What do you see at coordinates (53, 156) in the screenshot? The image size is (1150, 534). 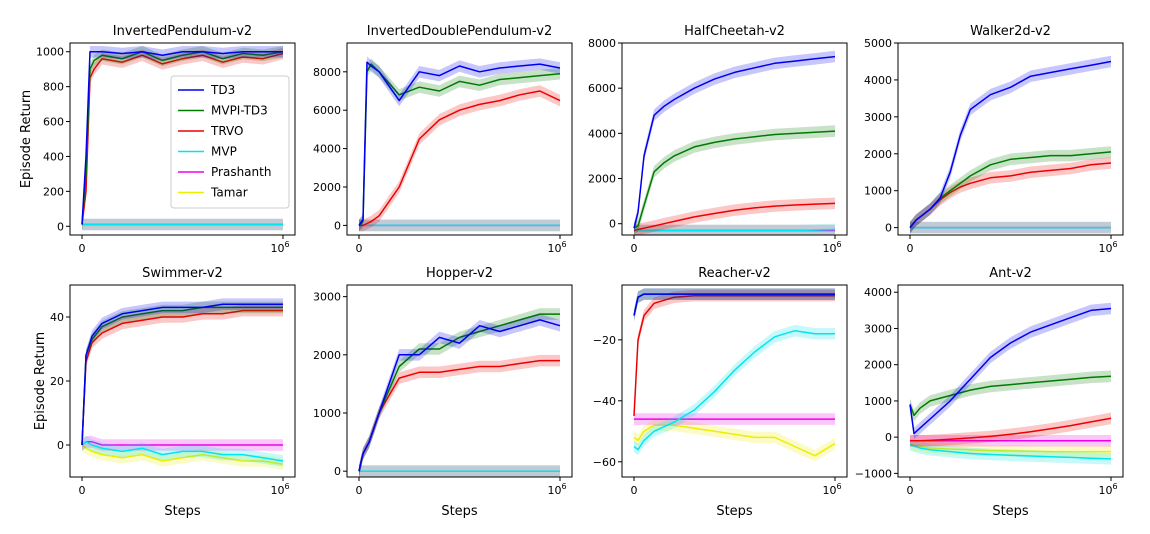 I see `y-tick-label: 400` at bounding box center [53, 156].